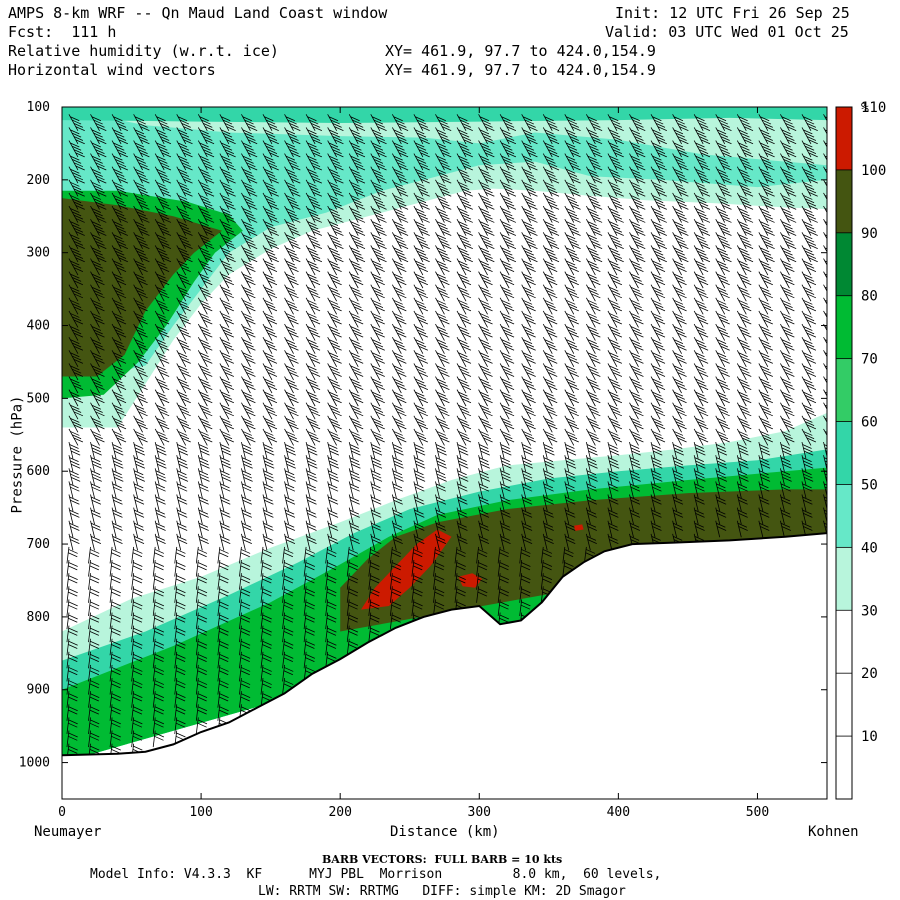  I want to click on x-tick-label: 500, so click(757, 812).